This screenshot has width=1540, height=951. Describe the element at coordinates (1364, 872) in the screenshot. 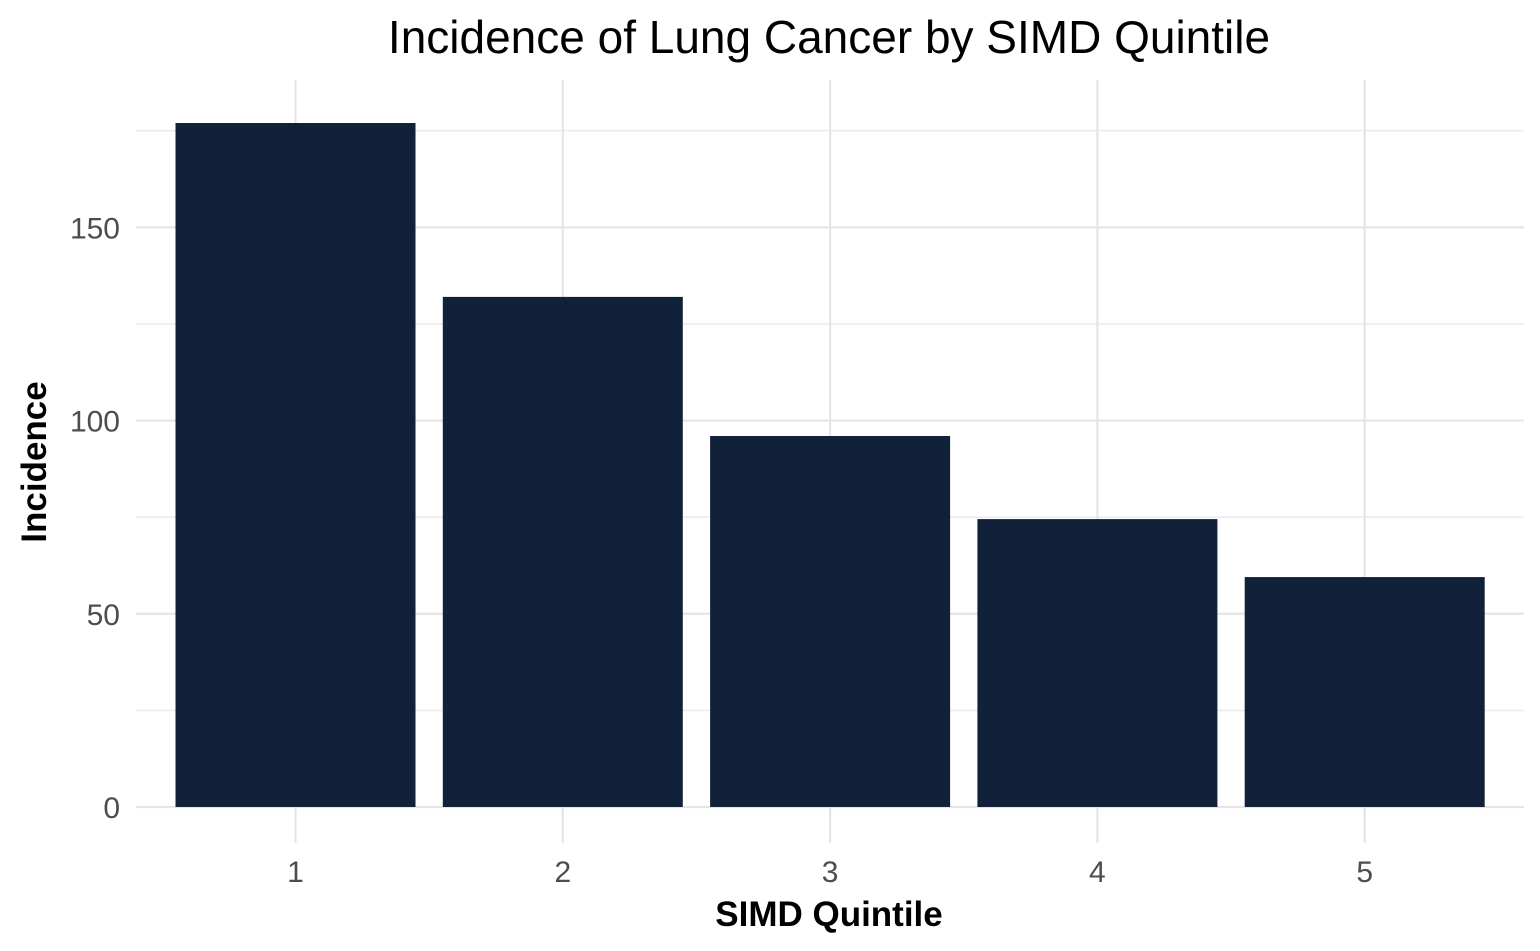

I see `x-tick-label: 5` at that location.